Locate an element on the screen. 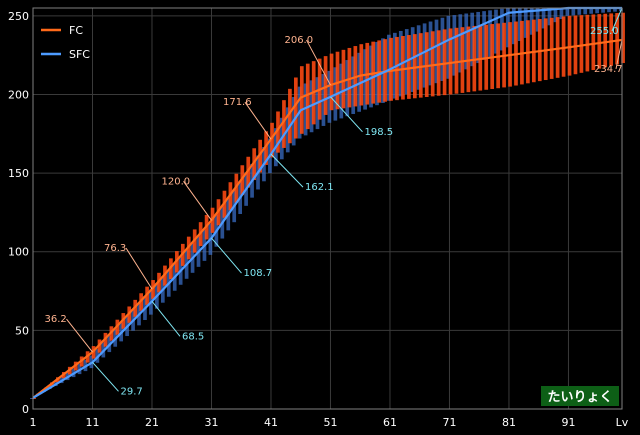 Image resolution: width=640 pixels, height=435 pixels. stat-badge-label: たいりょく is located at coordinates (579, 397).